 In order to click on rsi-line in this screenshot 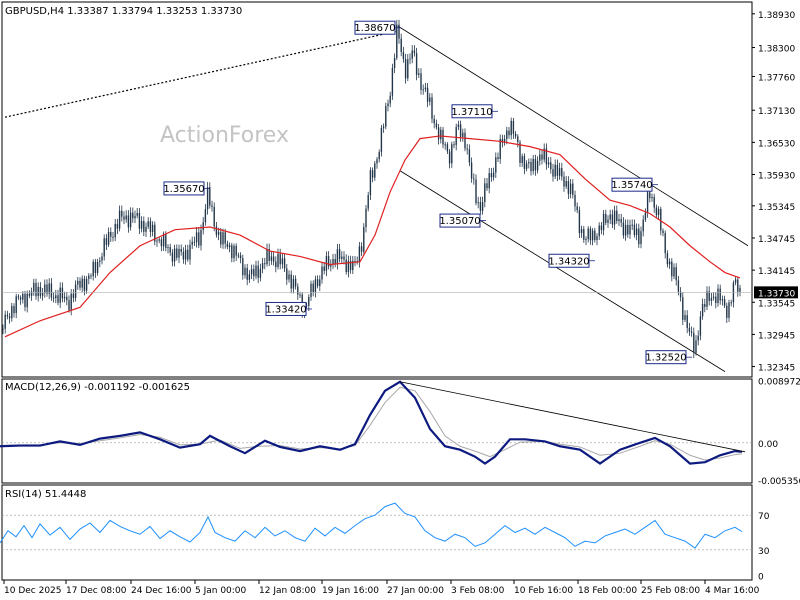, I will do `click(371, 525)`.